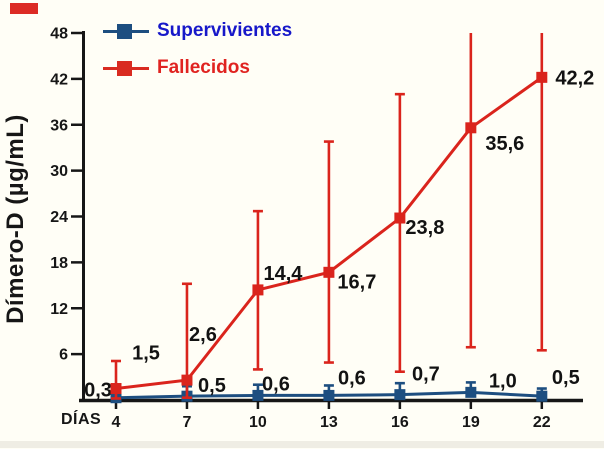 Image resolution: width=604 pixels, height=449 pixels. I want to click on x-tick-label: 22, so click(542, 422).